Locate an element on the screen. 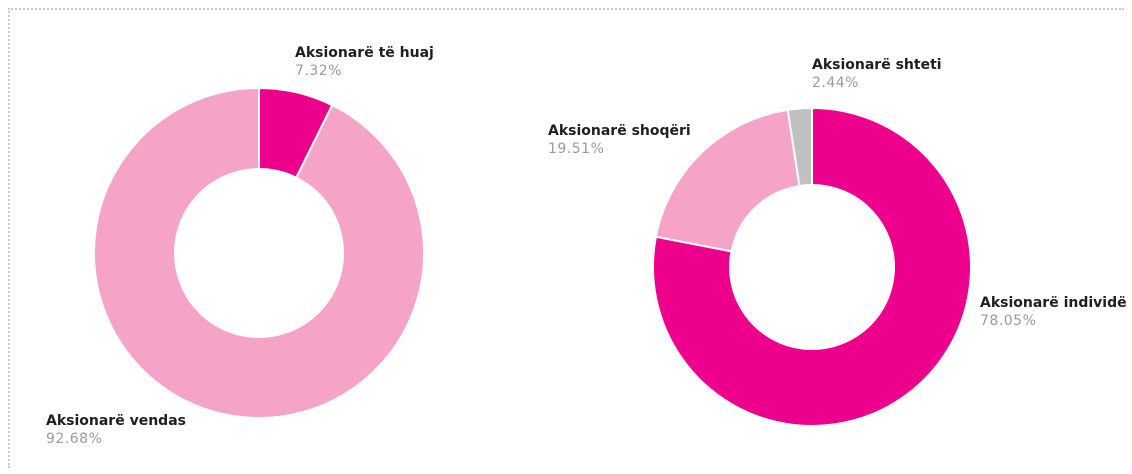  label-domestic-shareholders: Aksionarë vendas 92.68% is located at coordinates (116, 430).